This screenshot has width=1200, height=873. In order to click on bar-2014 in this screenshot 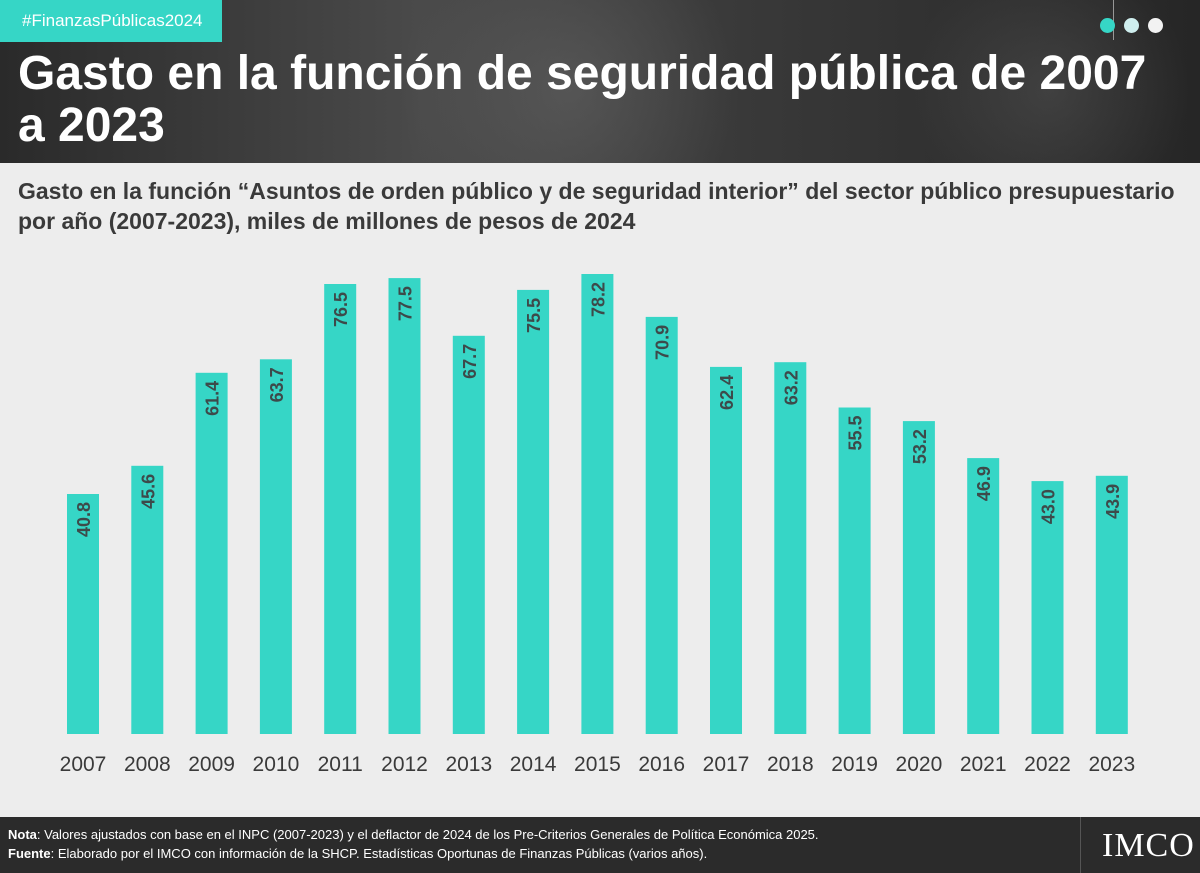, I will do `click(533, 511)`.